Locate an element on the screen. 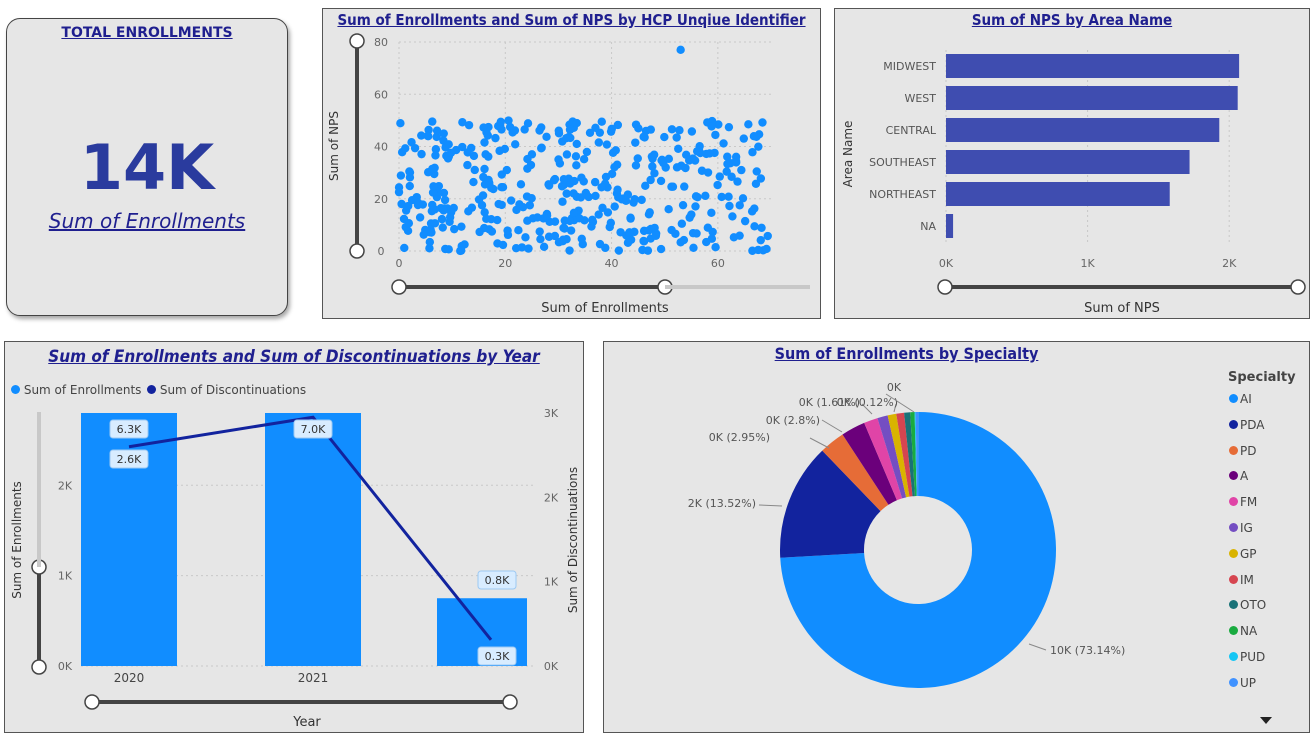 The height and width of the screenshot is (739, 1314). combo-datalabel-discontinuations: 0.3K is located at coordinates (497, 656).